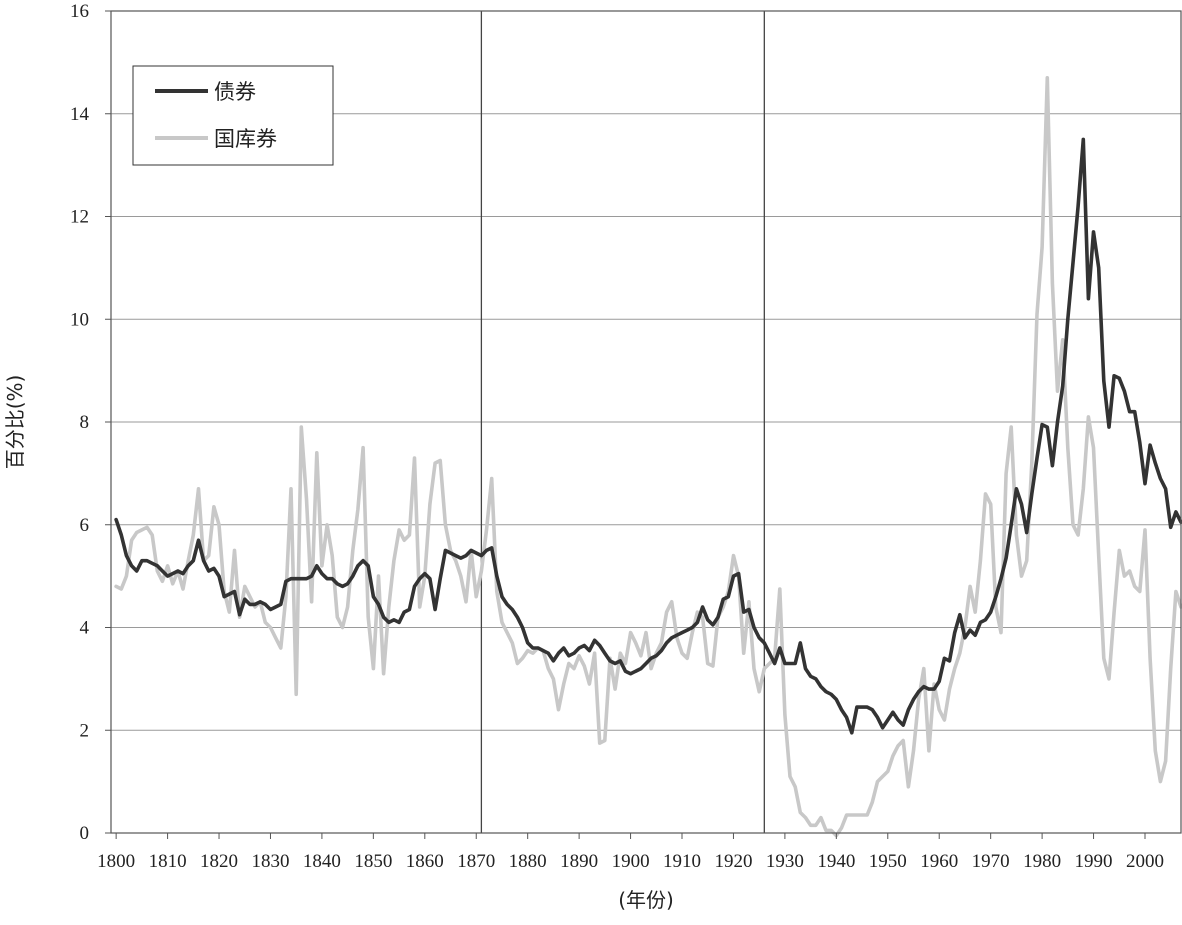 The height and width of the screenshot is (925, 1182). What do you see at coordinates (85, 422) in the screenshot?
I see `y-tick-label: 8` at bounding box center [85, 422].